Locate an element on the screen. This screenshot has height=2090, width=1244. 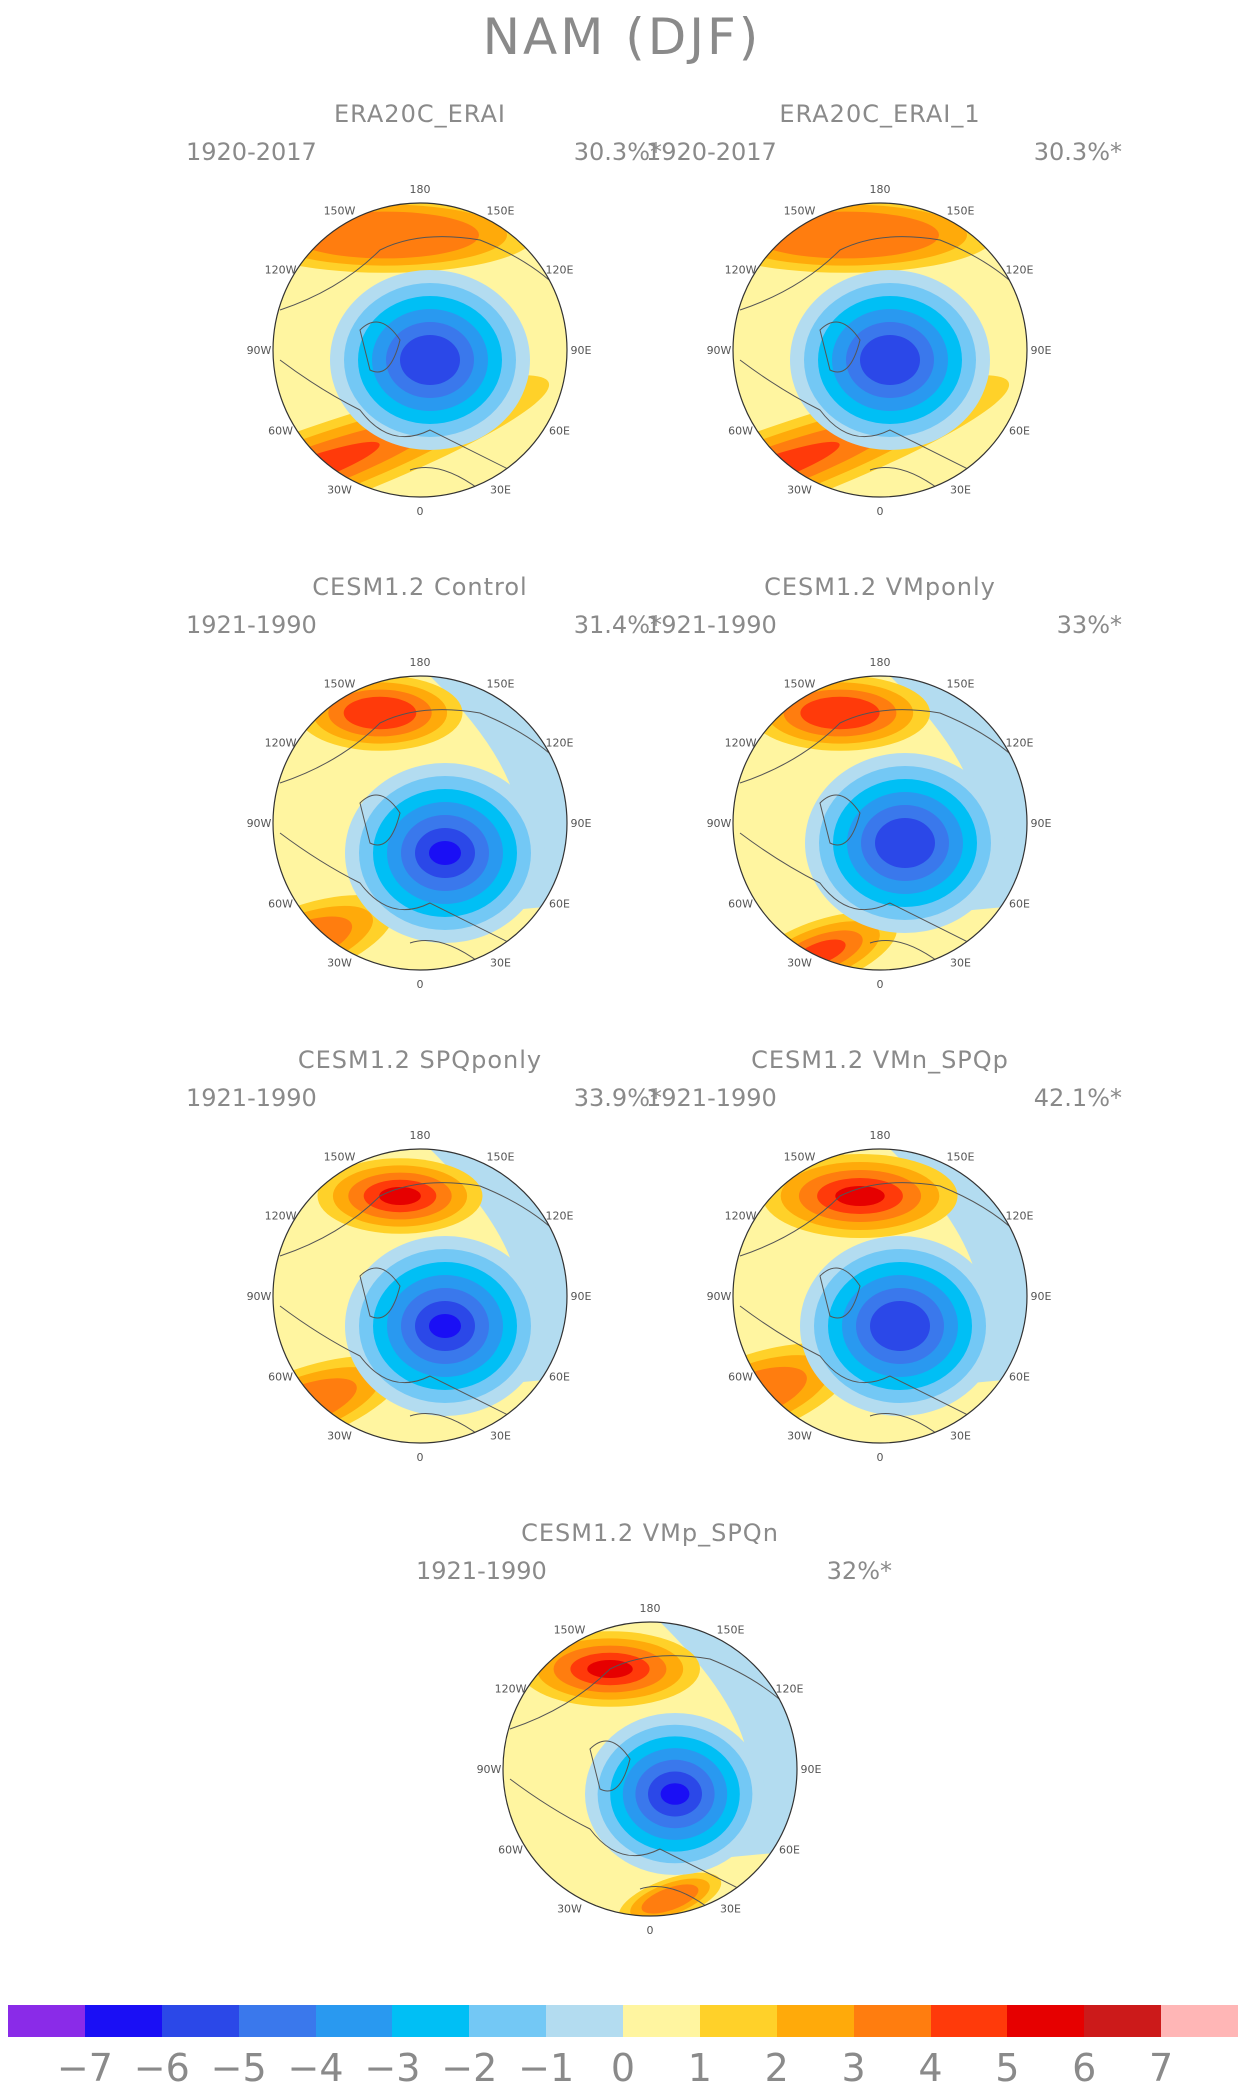
panel-variance-percent: 31.4%* is located at coordinates (617, 625).